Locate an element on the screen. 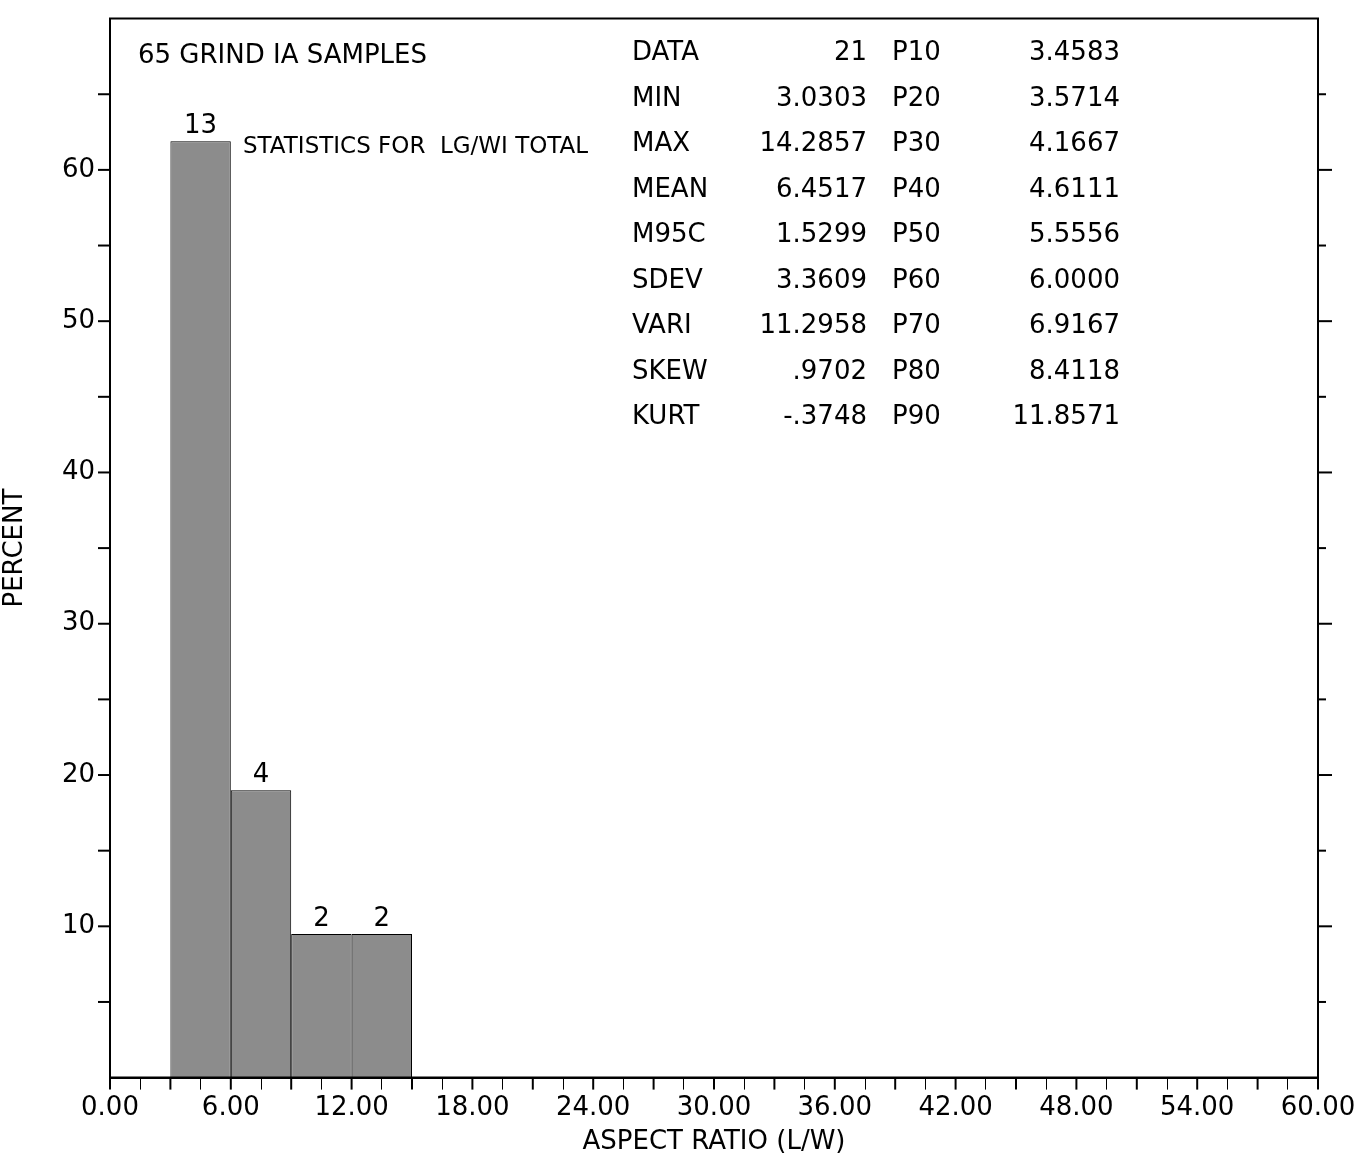 The height and width of the screenshot is (1158, 1368). text: P60 6.0000 is located at coordinates (1006, 278).